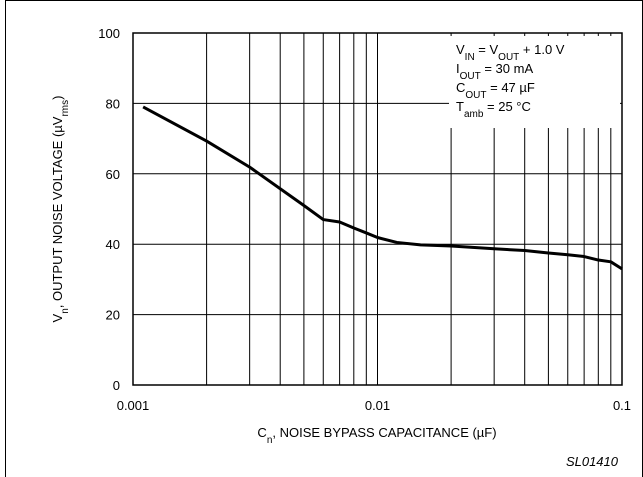 This screenshot has width=643, height=477. What do you see at coordinates (487, 49) in the screenshot?
I see `text-part: = V` at bounding box center [487, 49].